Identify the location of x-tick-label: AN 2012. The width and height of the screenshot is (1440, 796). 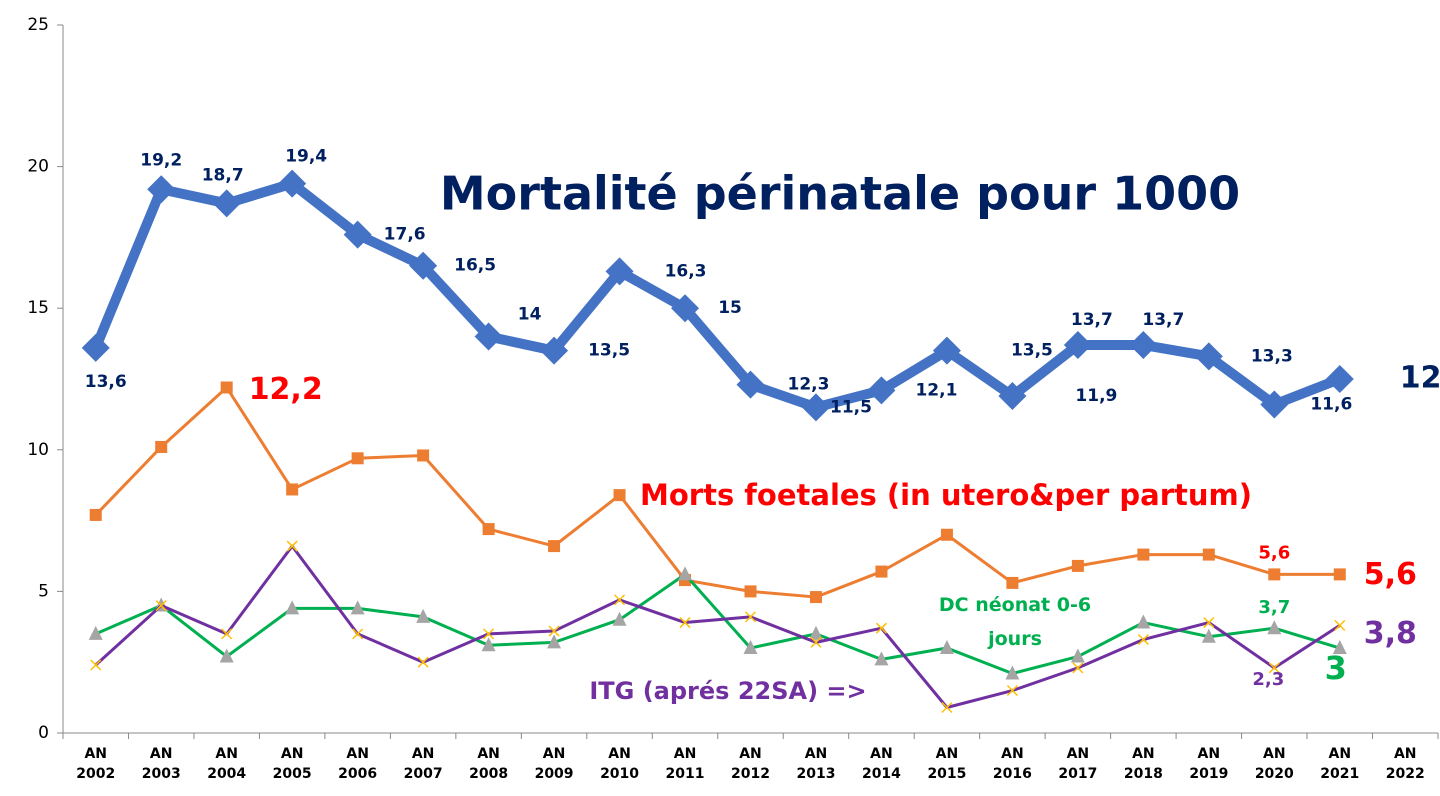
(750, 764).